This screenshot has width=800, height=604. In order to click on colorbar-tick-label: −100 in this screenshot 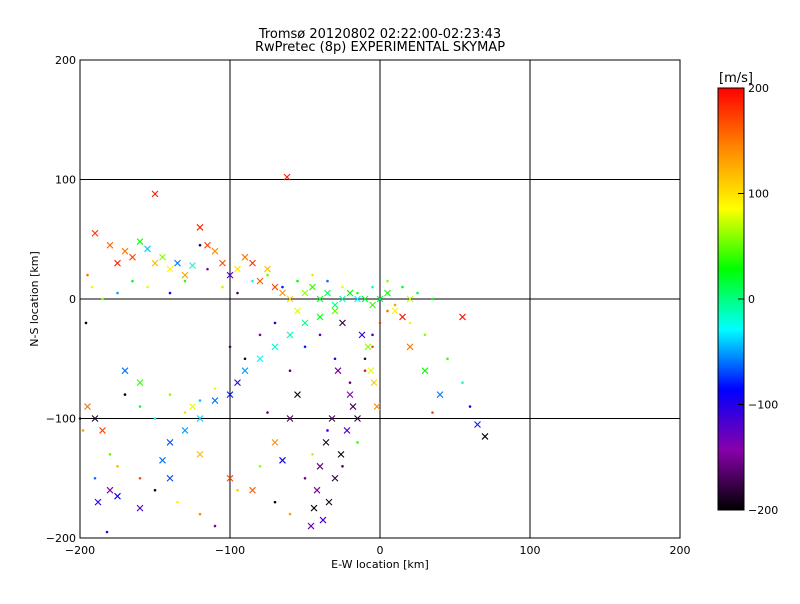, I will do `click(763, 405)`.